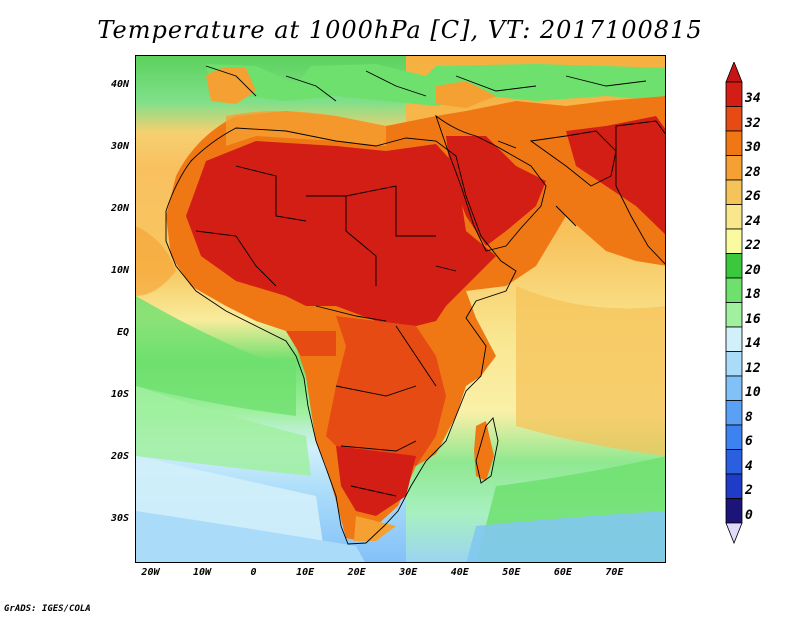 The image size is (800, 618). Describe the element at coordinates (119, 270) in the screenshot. I see `latitude-label: 10N` at that location.